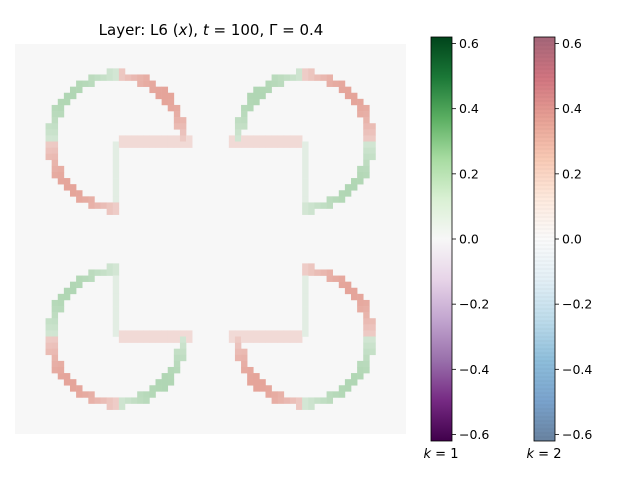 The image size is (640, 480). What do you see at coordinates (577, 434) in the screenshot?
I see `colorbar-k2-tick-label: −0.6` at bounding box center [577, 434].